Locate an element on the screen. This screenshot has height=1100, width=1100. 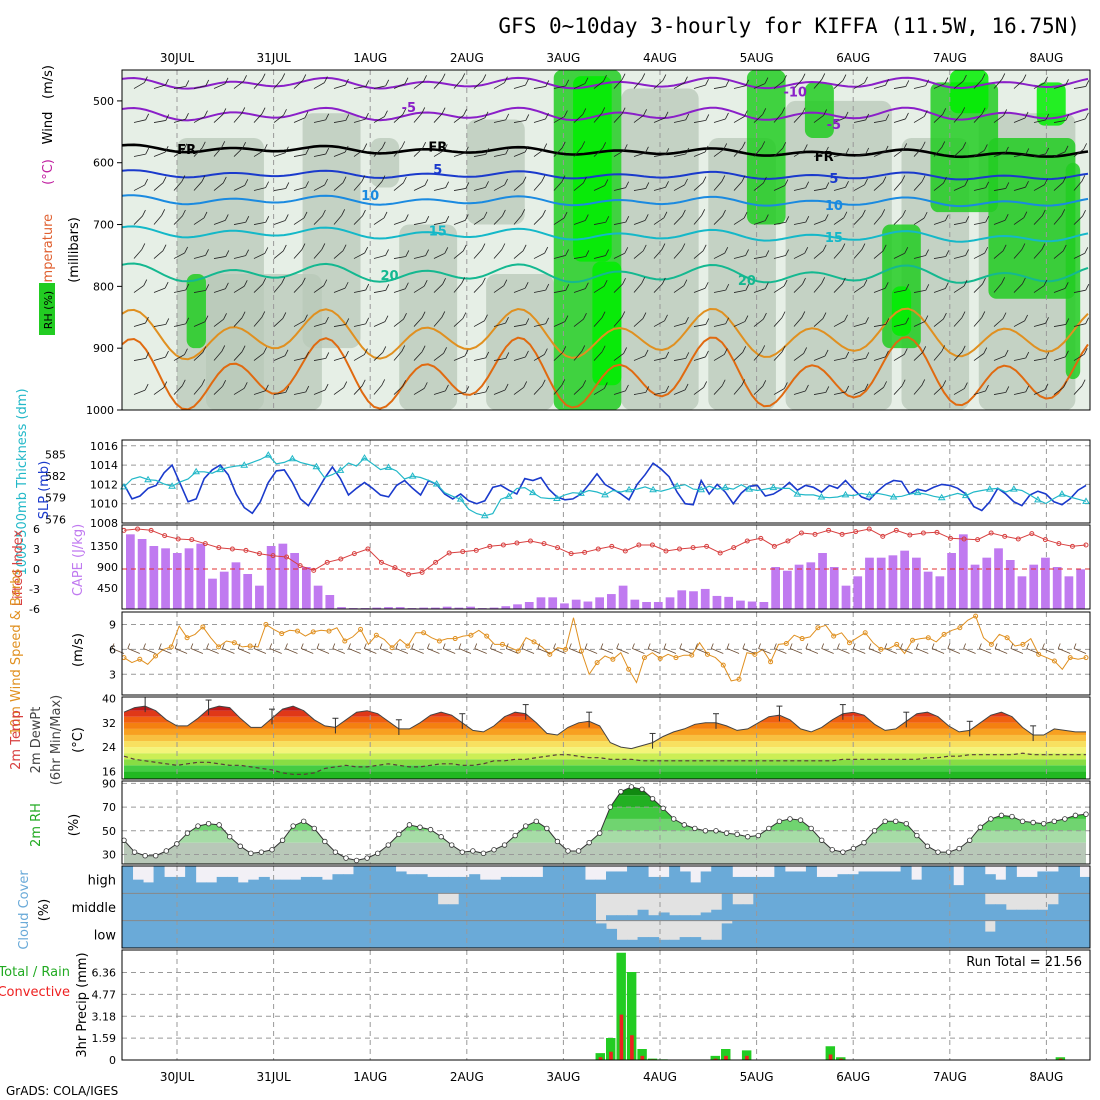
temp-band is located at coordinates (605, 762).